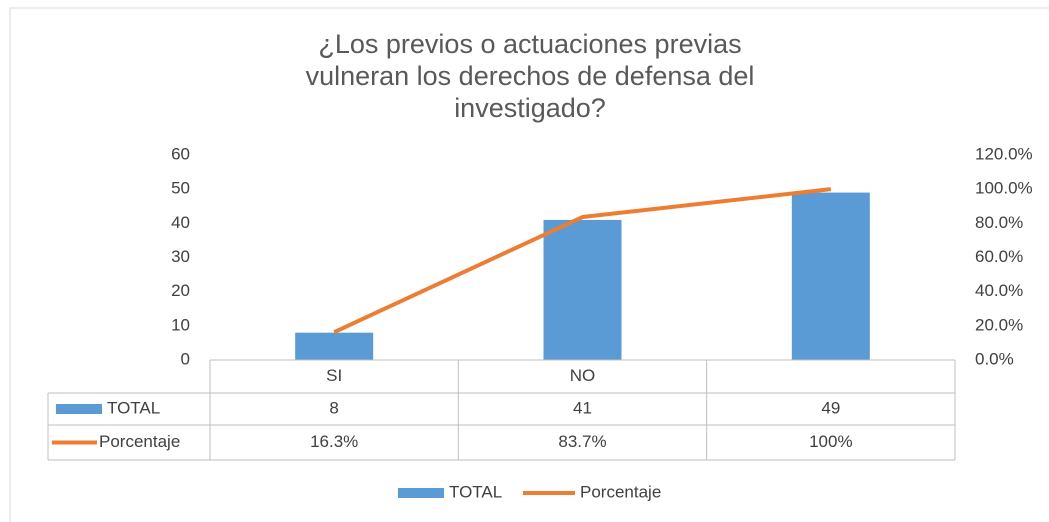 Image resolution: width=1049 pixels, height=522 pixels. Describe the element at coordinates (999, 324) in the screenshot. I see `y2-tick-label: 20.0%` at that location.